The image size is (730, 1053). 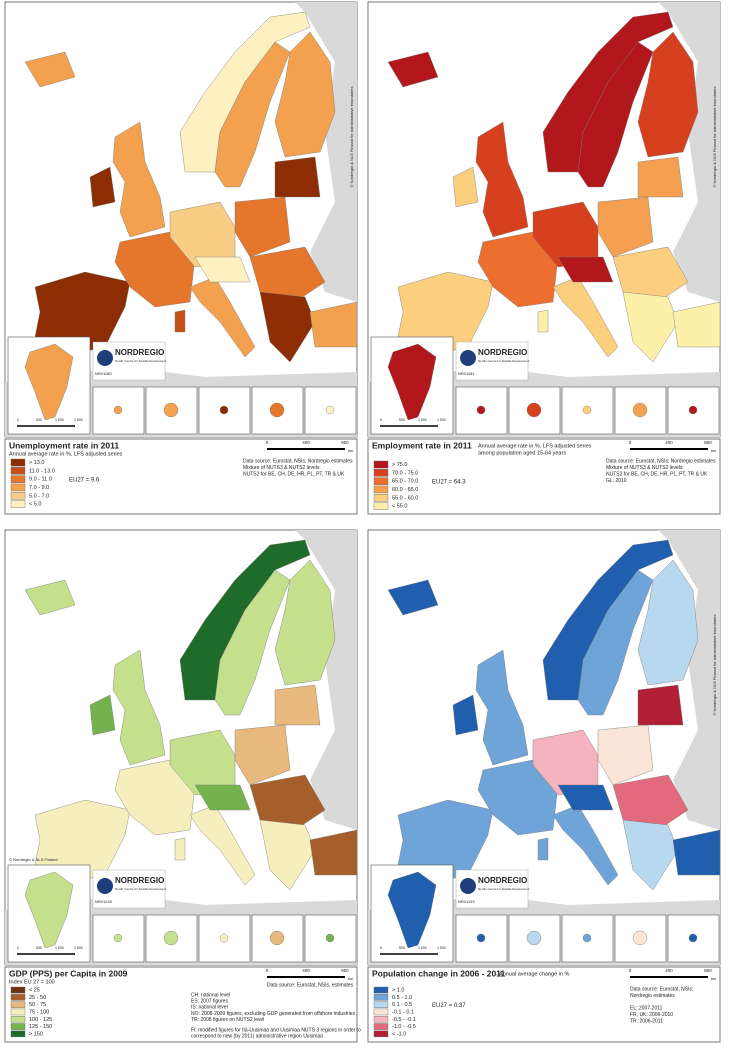 I want to click on legend-subtitle: Index EU 27 = 100, so click(x=32, y=982).